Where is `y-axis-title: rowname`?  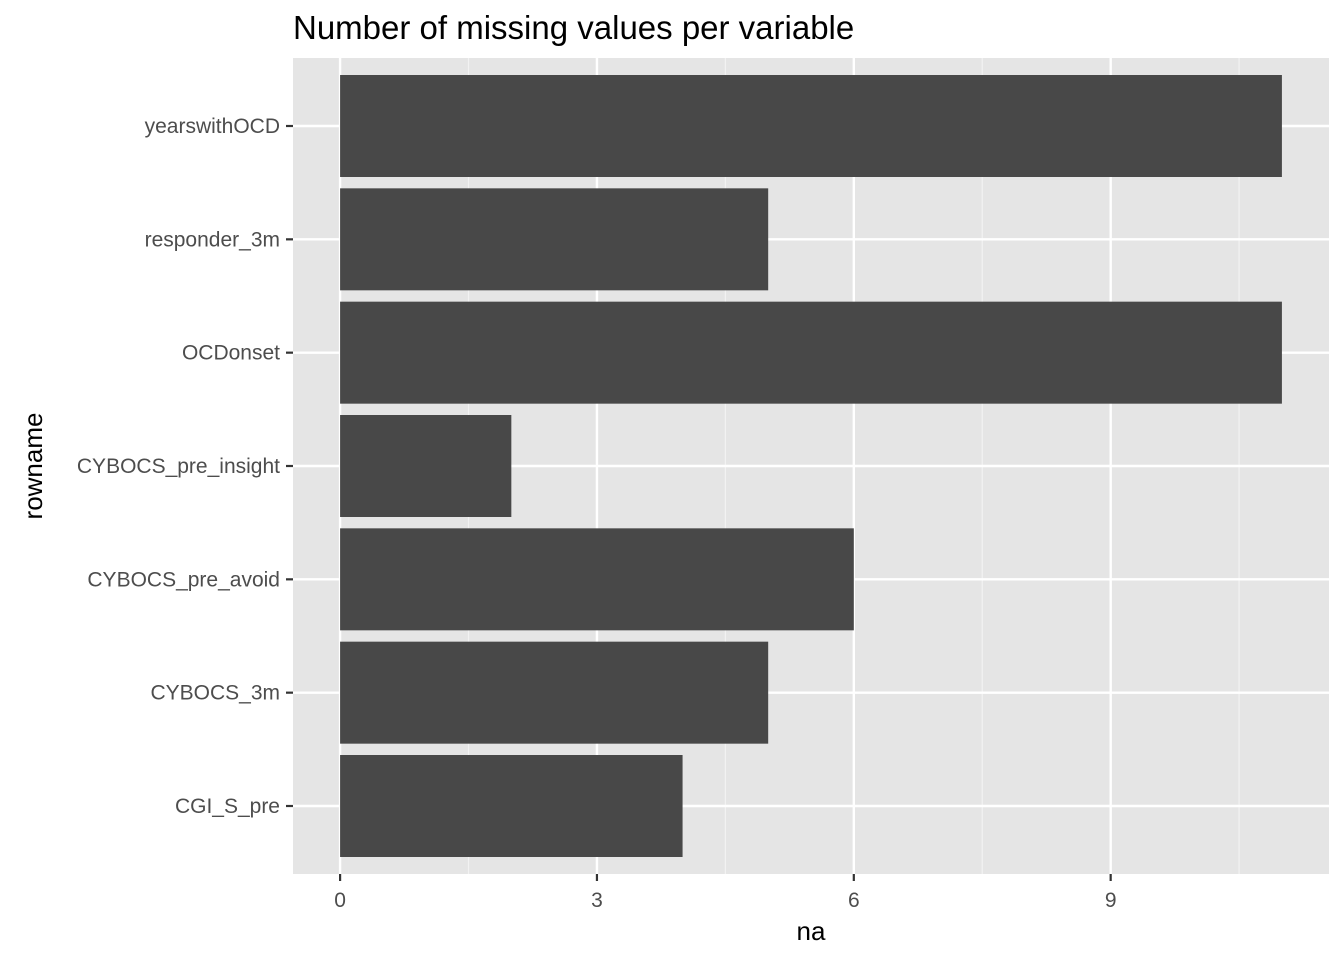 y-axis-title: rowname is located at coordinates (33, 466).